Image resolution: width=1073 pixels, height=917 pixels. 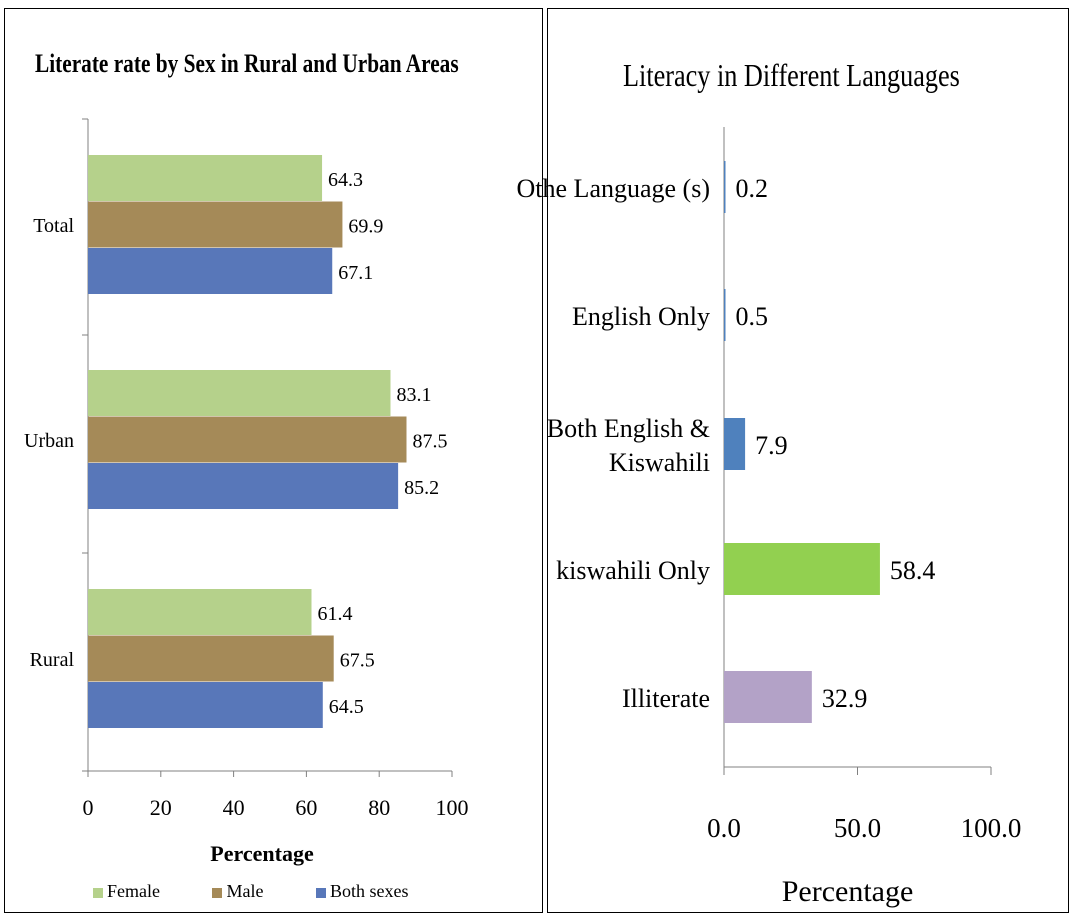 What do you see at coordinates (452, 807) in the screenshot?
I see `left-x-tick-label: 100` at bounding box center [452, 807].